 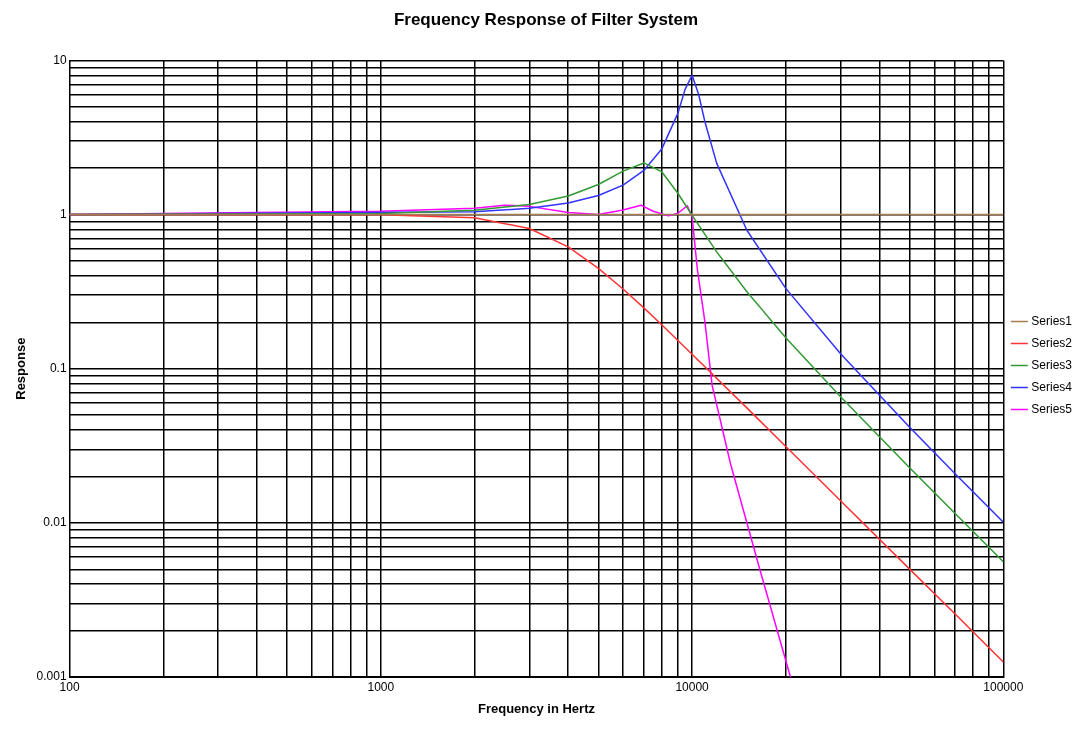 What do you see at coordinates (1052, 408) in the screenshot?
I see `legend-label: Series5` at bounding box center [1052, 408].